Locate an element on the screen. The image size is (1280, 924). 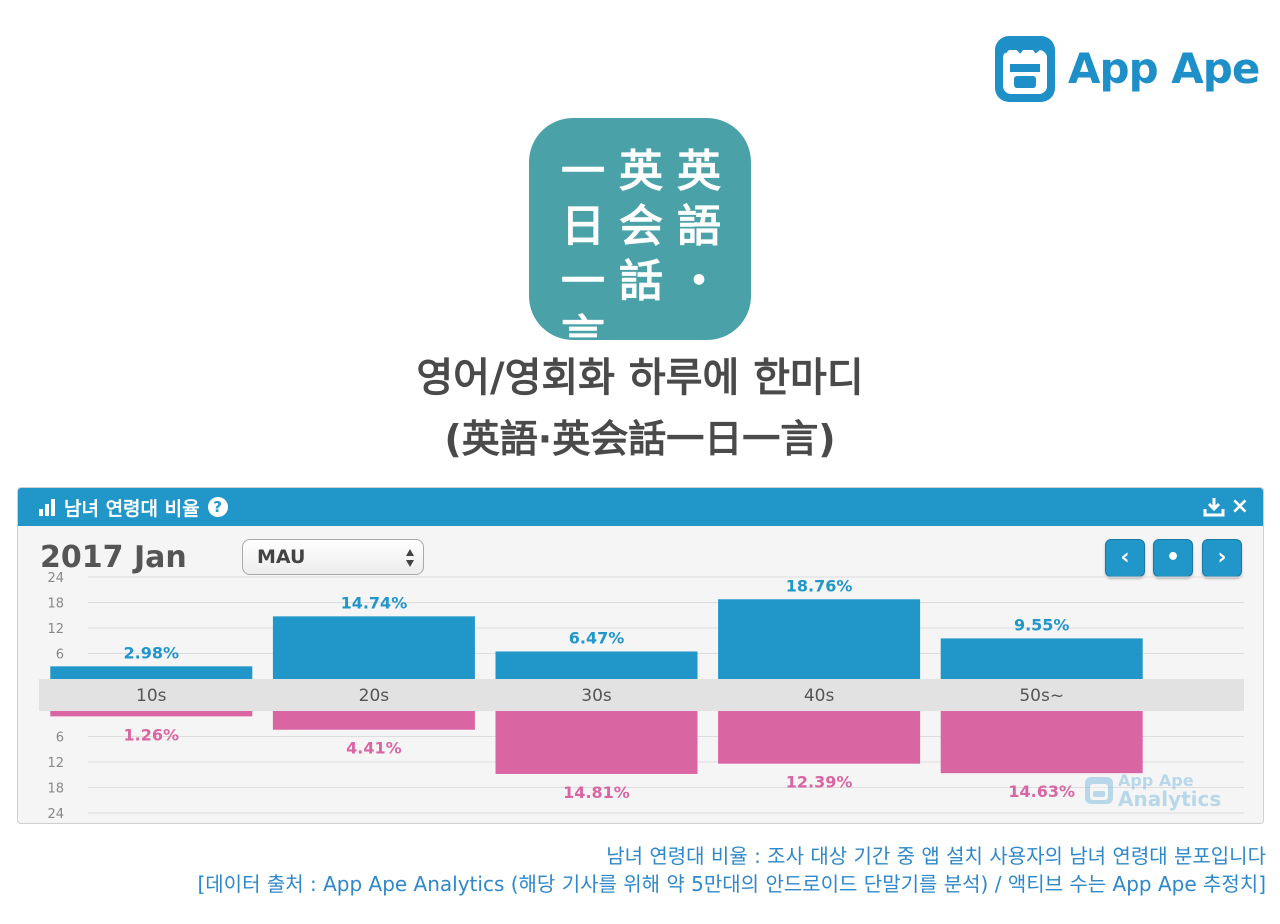
brand-logo: App Ape is located at coordinates (1126, 68).